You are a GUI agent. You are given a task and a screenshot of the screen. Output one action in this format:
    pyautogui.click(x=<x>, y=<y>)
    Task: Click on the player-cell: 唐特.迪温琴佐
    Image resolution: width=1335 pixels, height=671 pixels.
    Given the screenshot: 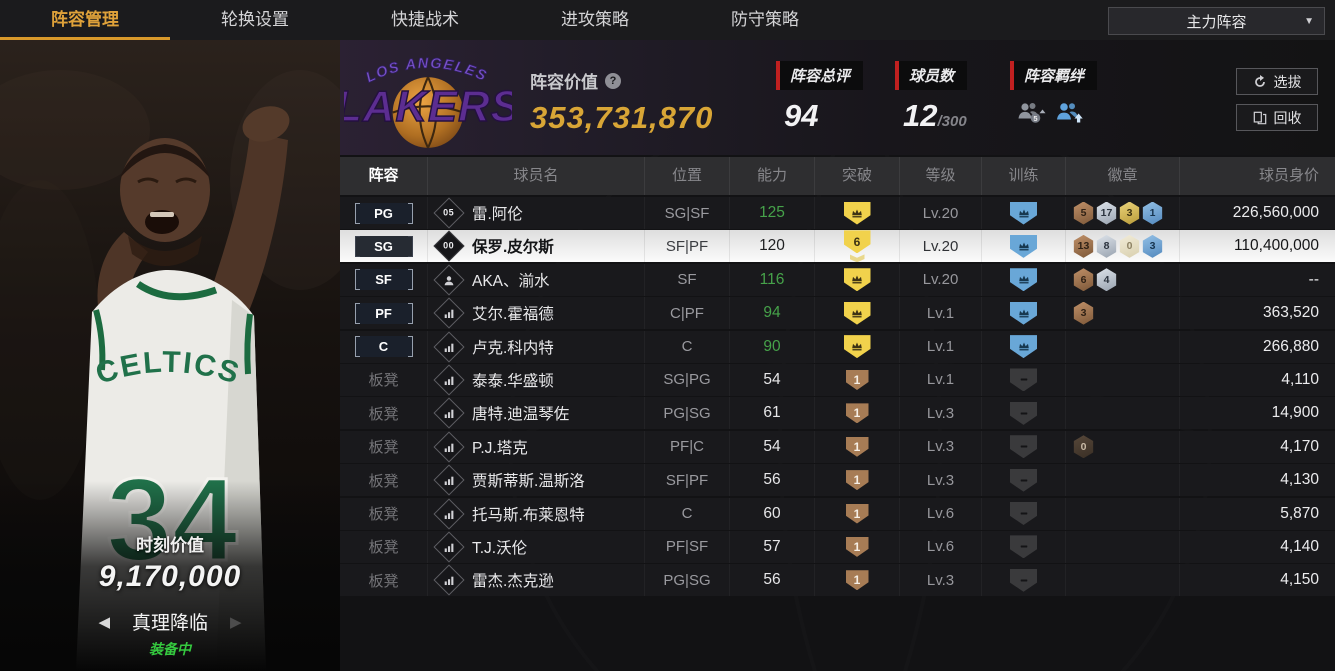 What is the action you would take?
    pyautogui.click(x=536, y=413)
    